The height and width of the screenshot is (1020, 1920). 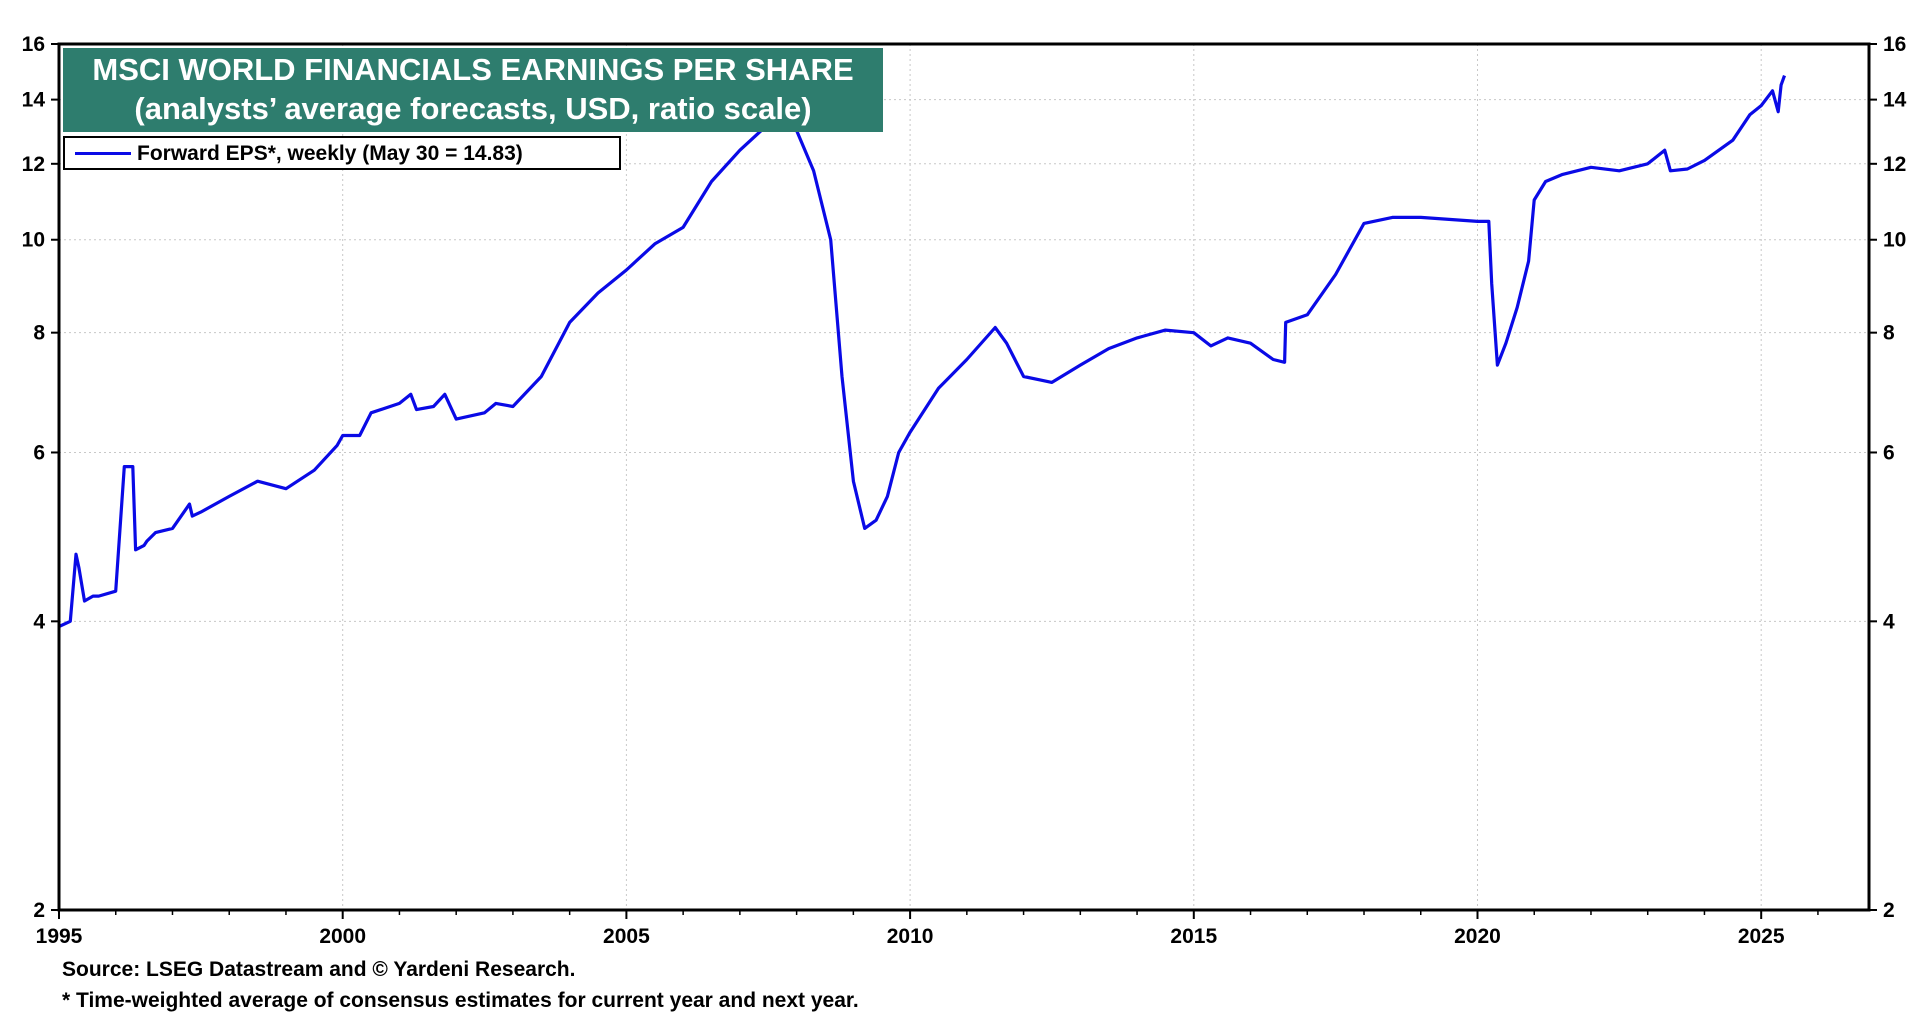 I want to click on chart-title: MSCI WORLD FINANCIALS EARNINGS PER SHARE, so click(x=473, y=69).